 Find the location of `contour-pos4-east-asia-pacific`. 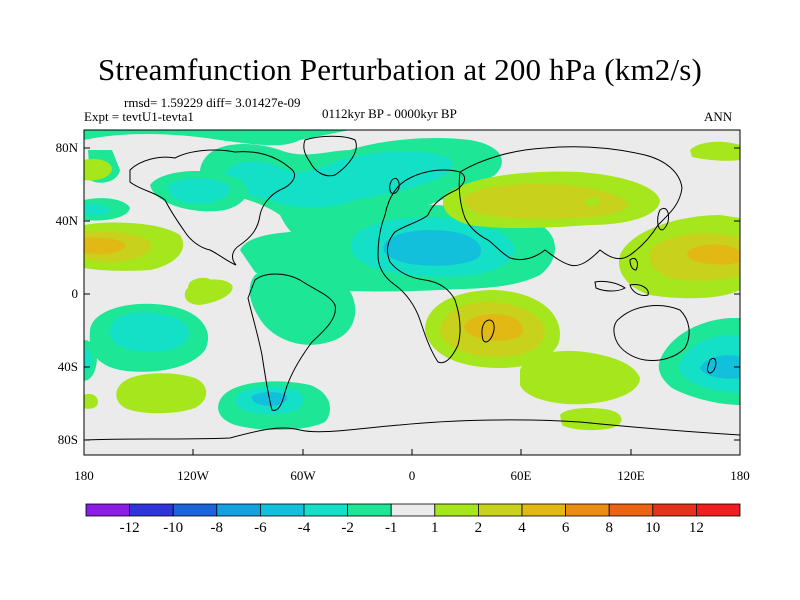

contour-pos4-east-asia-pacific is located at coordinates (713, 254).